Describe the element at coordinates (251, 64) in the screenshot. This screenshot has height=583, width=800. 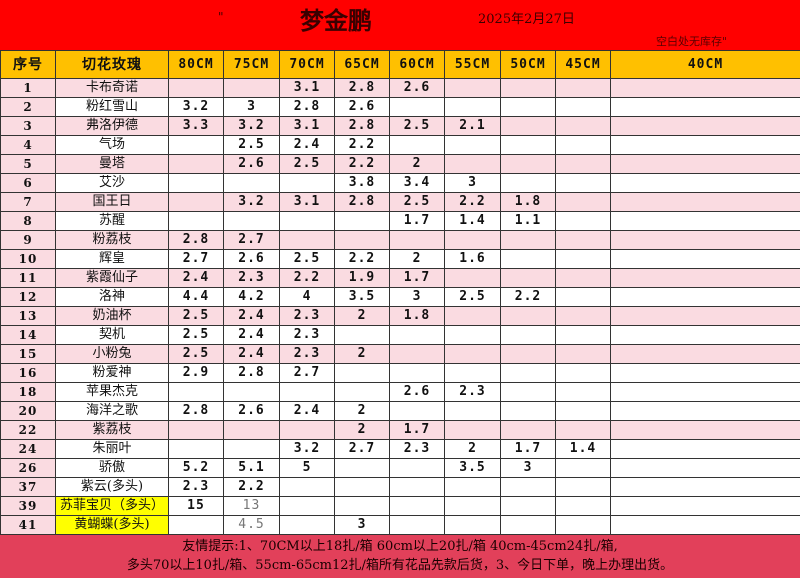
I see `column-header: 75CM` at that location.